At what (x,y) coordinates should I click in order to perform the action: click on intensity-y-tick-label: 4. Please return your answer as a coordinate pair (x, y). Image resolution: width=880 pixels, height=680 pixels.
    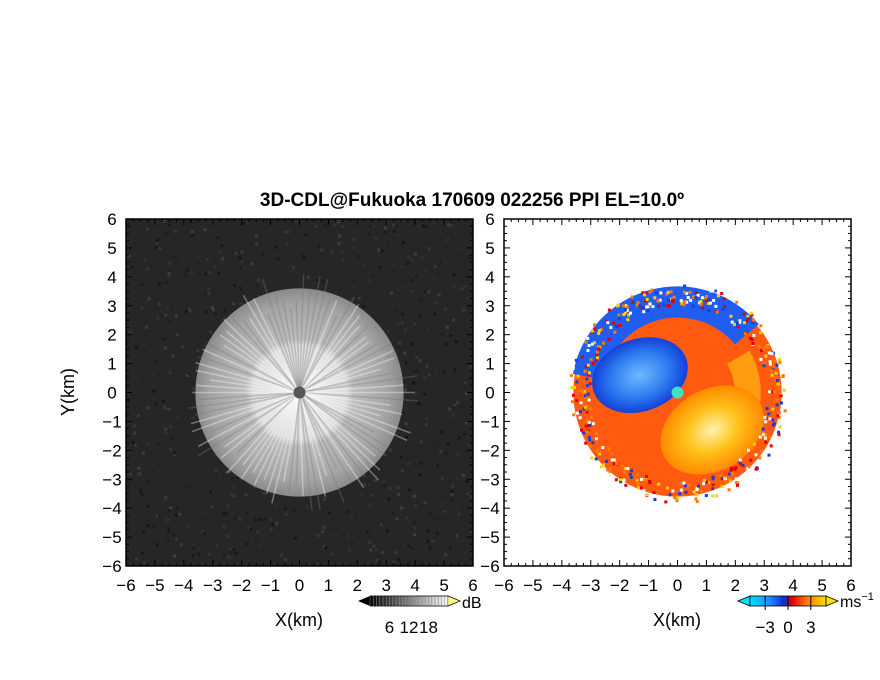
    Looking at the image, I should click on (111, 277).